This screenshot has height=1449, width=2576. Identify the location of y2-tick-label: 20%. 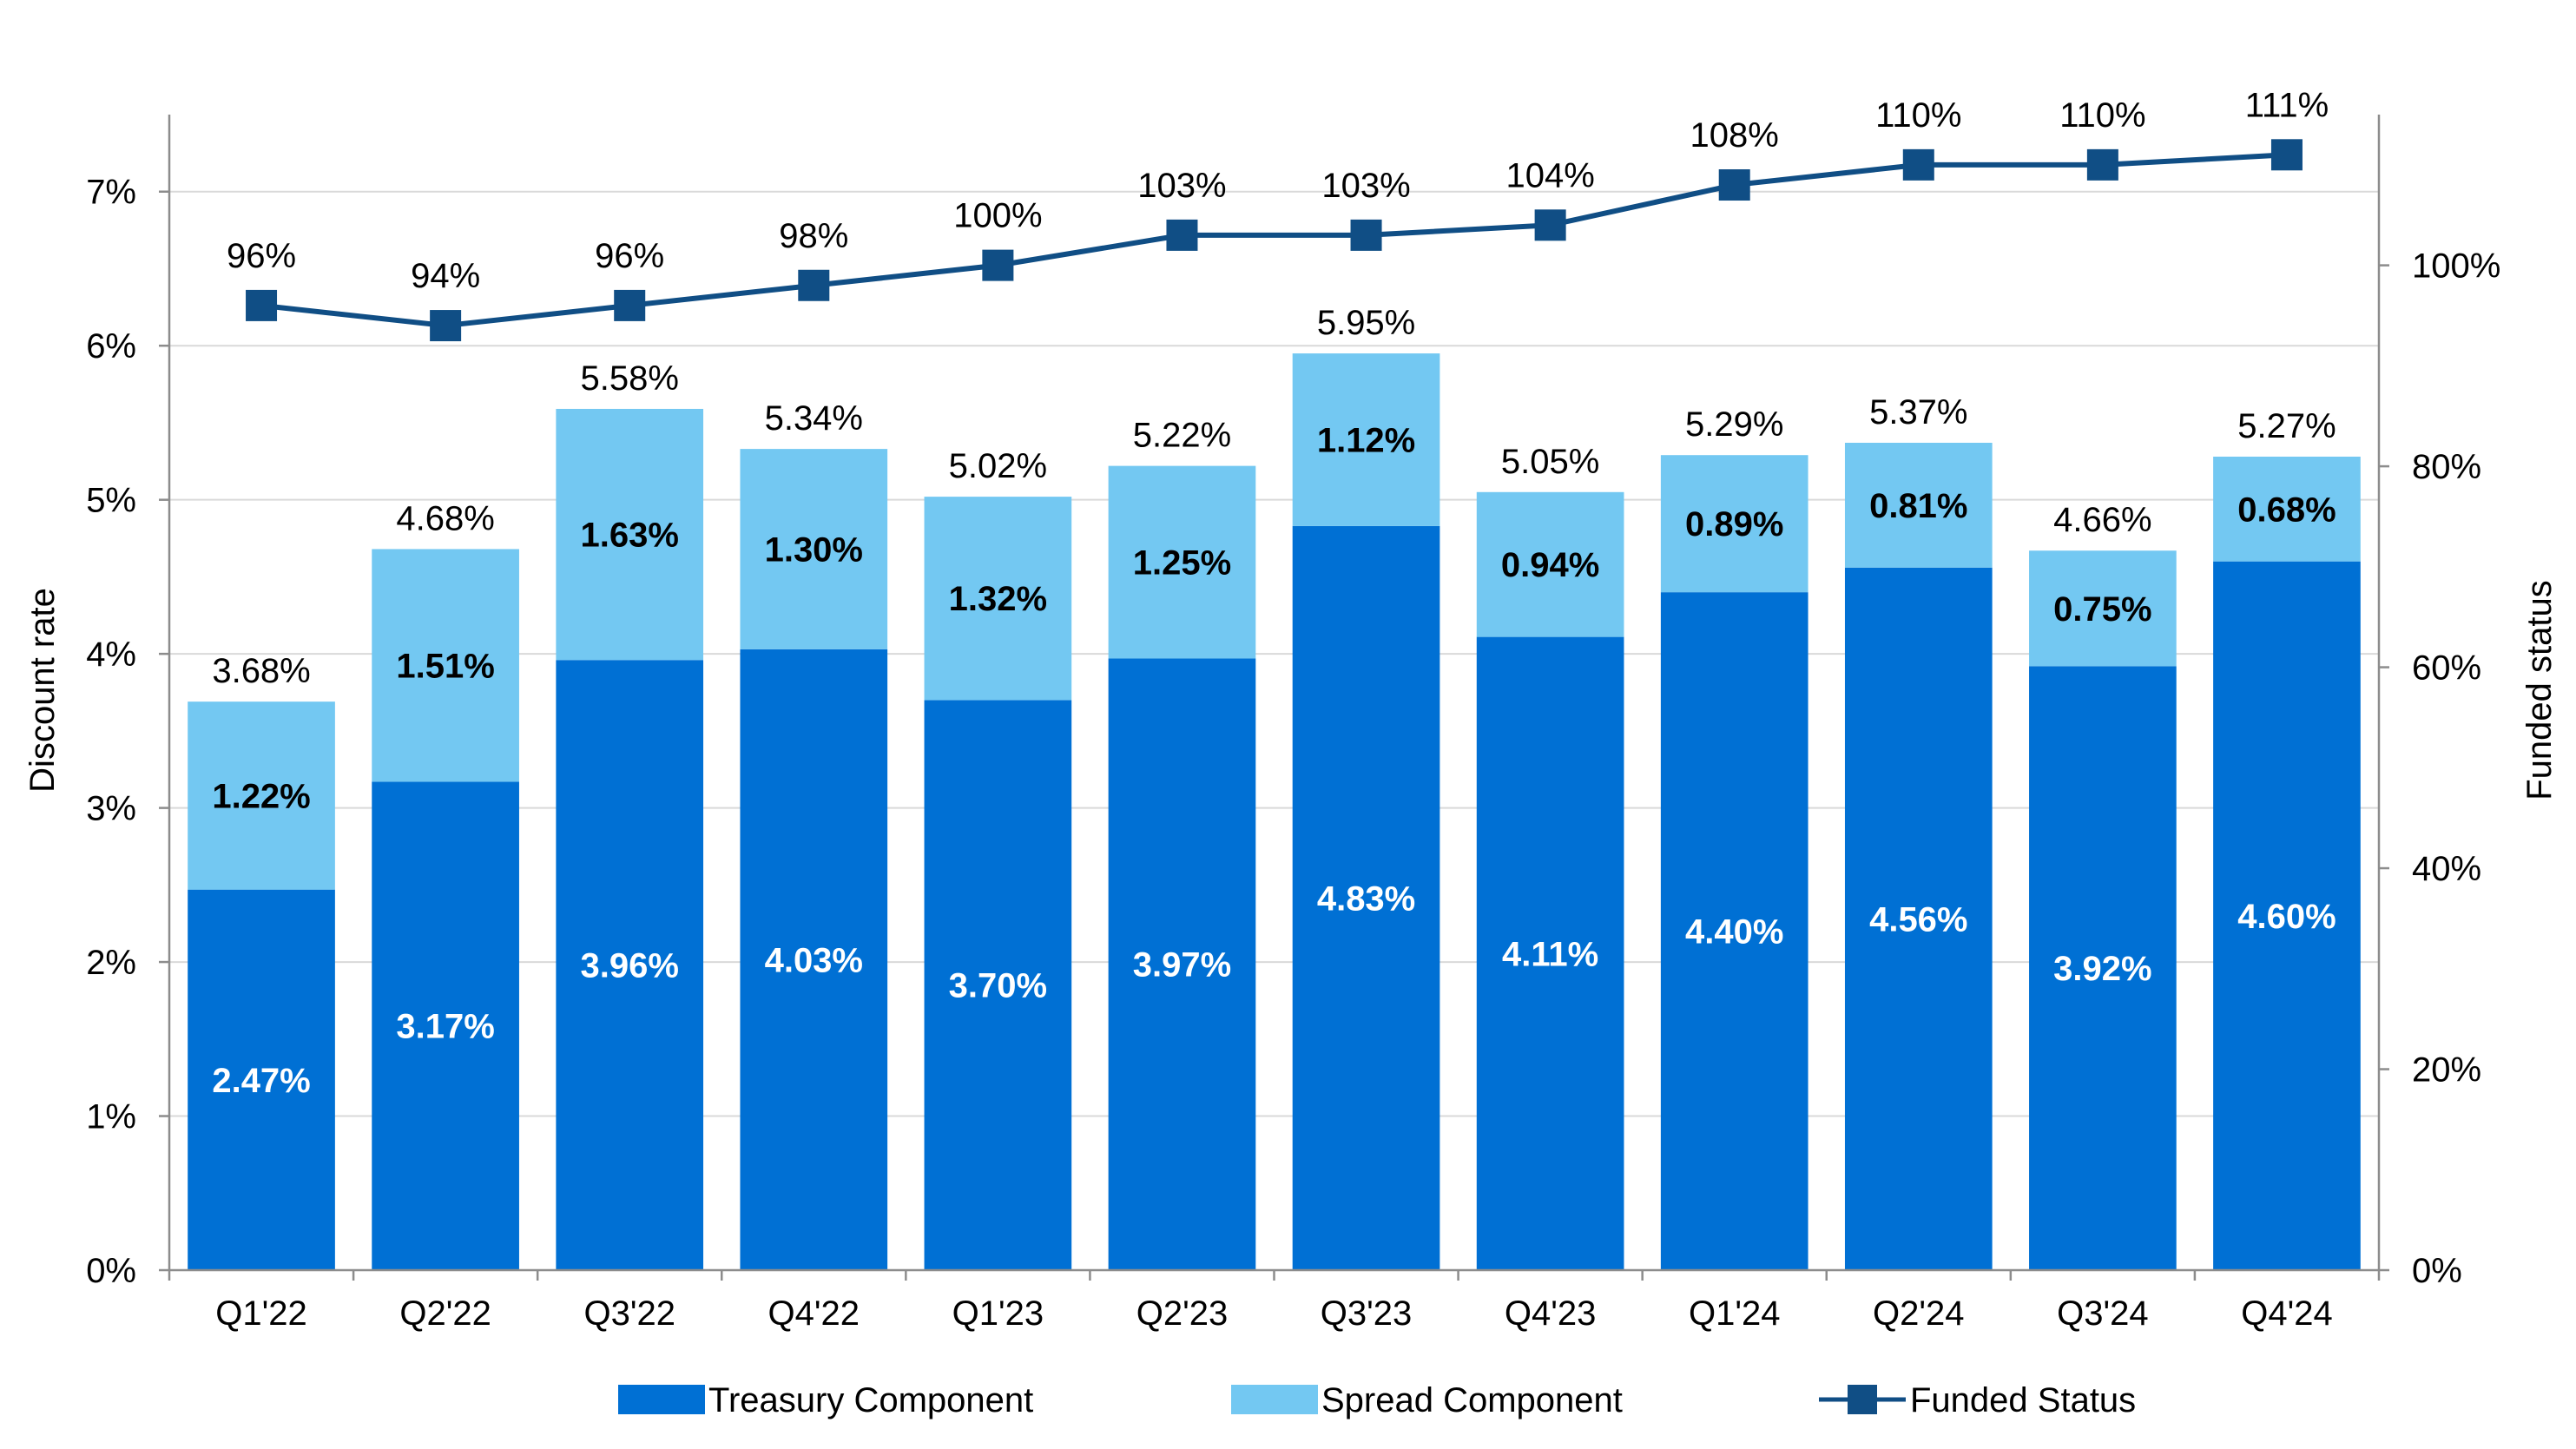
(2446, 1070).